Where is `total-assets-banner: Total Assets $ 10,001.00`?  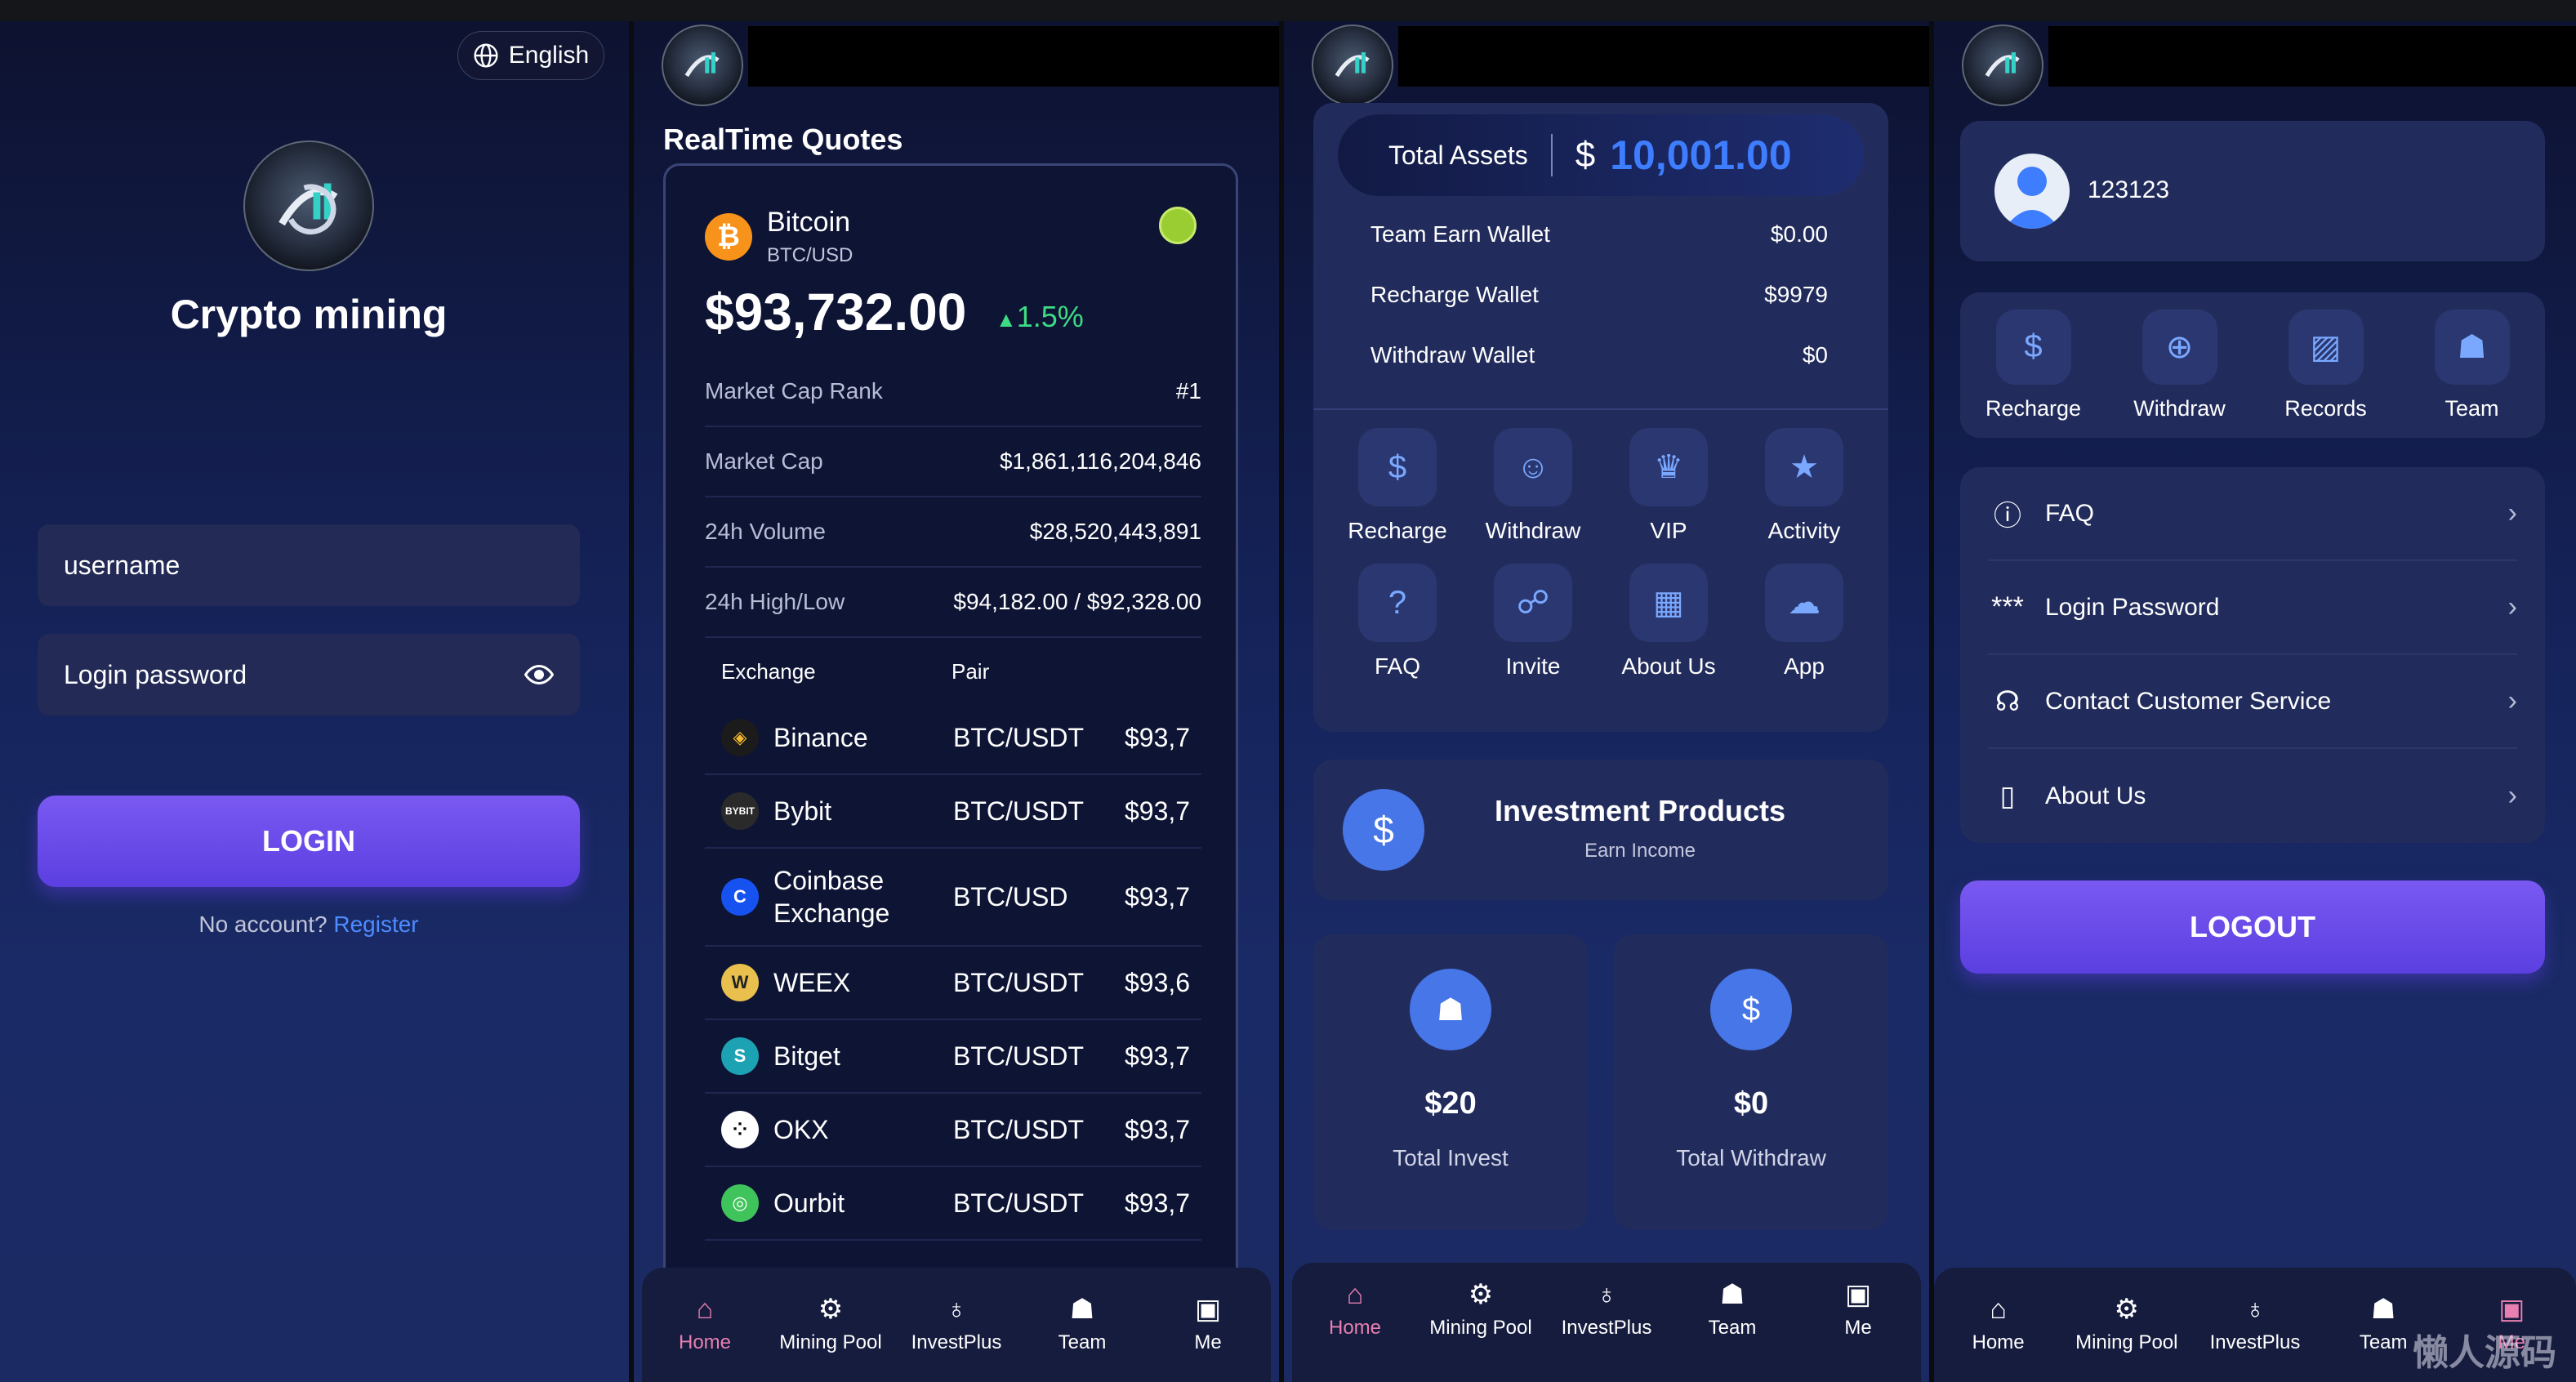
total-assets-banner: Total Assets $ 10,001.00 is located at coordinates (1601, 155).